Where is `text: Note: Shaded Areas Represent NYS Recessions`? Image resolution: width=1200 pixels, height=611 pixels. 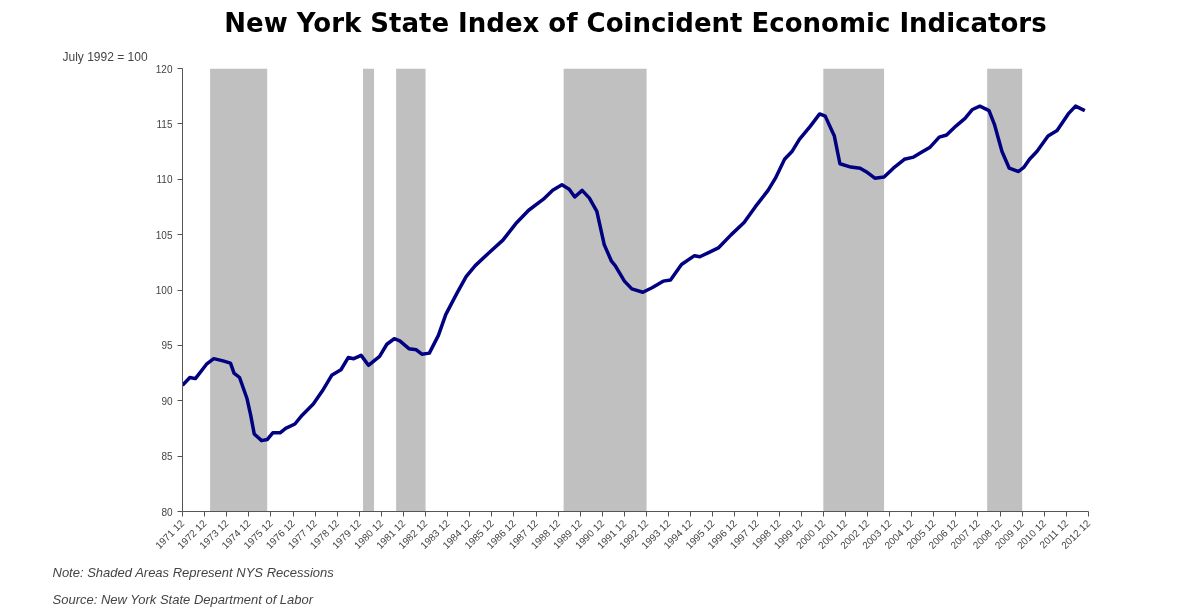 text: Note: Shaded Areas Represent NYS Recessions is located at coordinates (193, 572).